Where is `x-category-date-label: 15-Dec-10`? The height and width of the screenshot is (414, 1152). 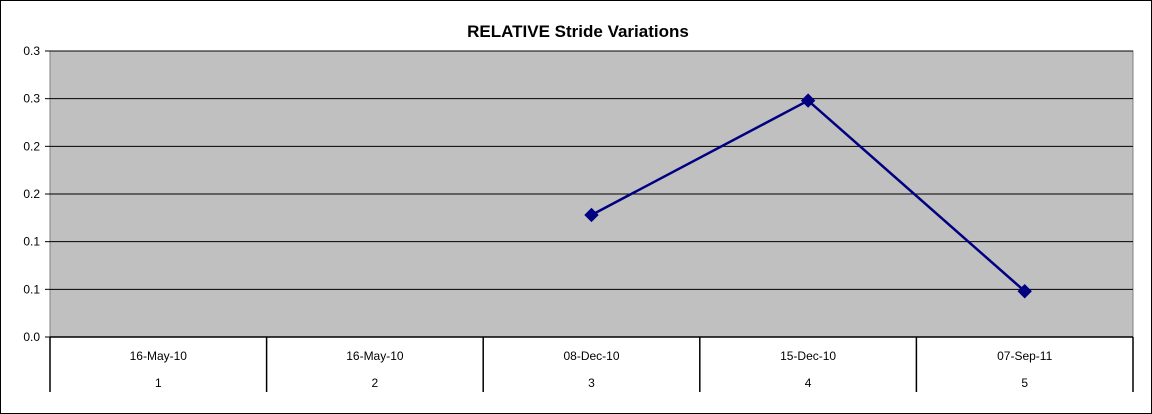 x-category-date-label: 15-Dec-10 is located at coordinates (808, 356).